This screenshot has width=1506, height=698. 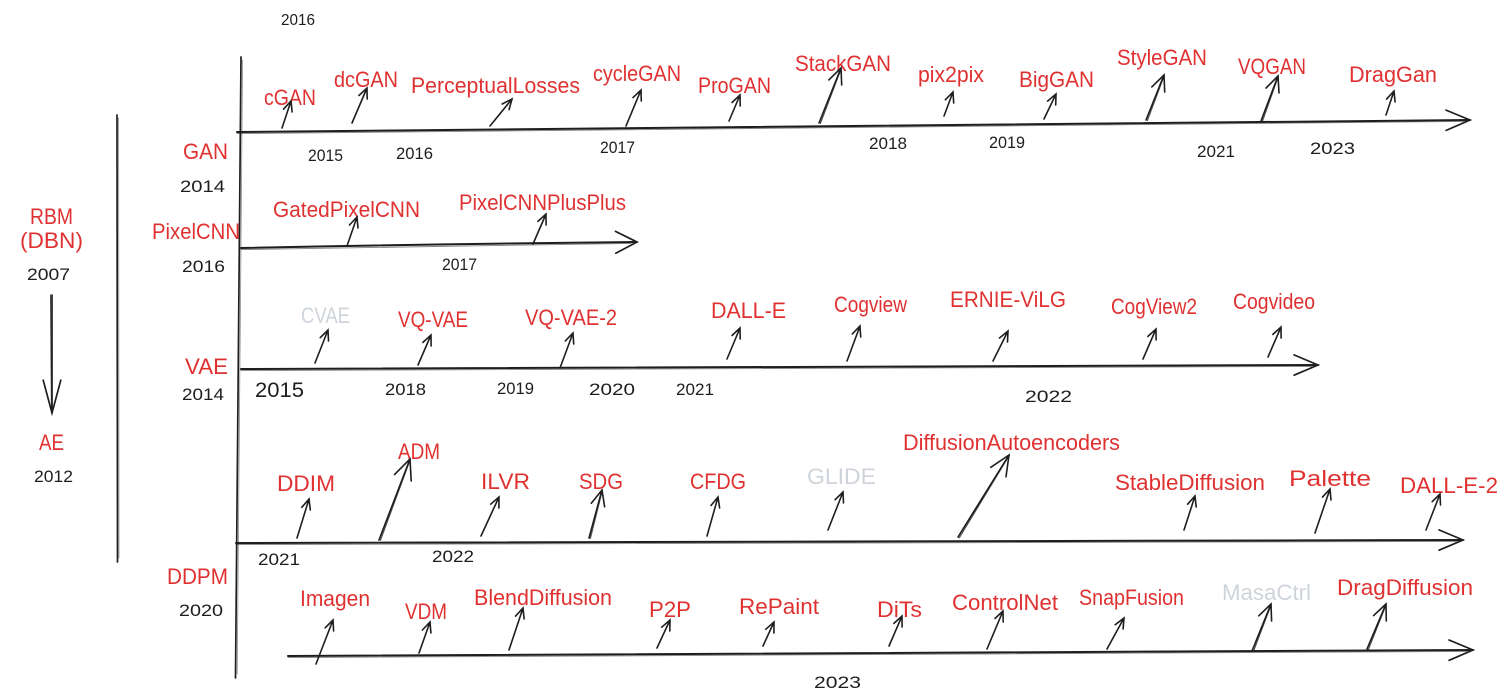 I want to click on svg-text: pix2pix, so click(x=951, y=74).